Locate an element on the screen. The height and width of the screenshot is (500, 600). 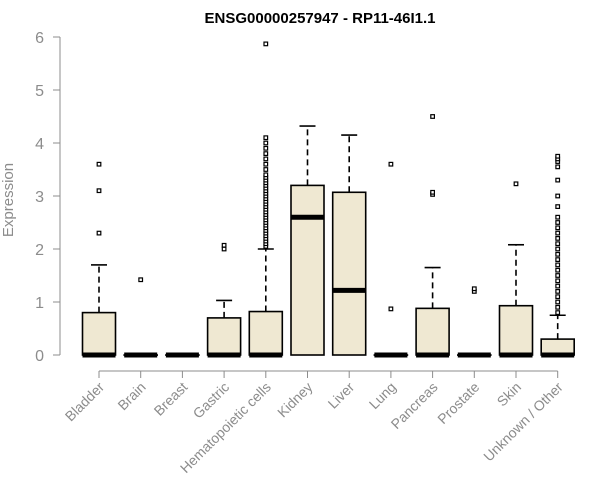
x-tick-label: Unknown / Other is located at coordinates (523, 422).